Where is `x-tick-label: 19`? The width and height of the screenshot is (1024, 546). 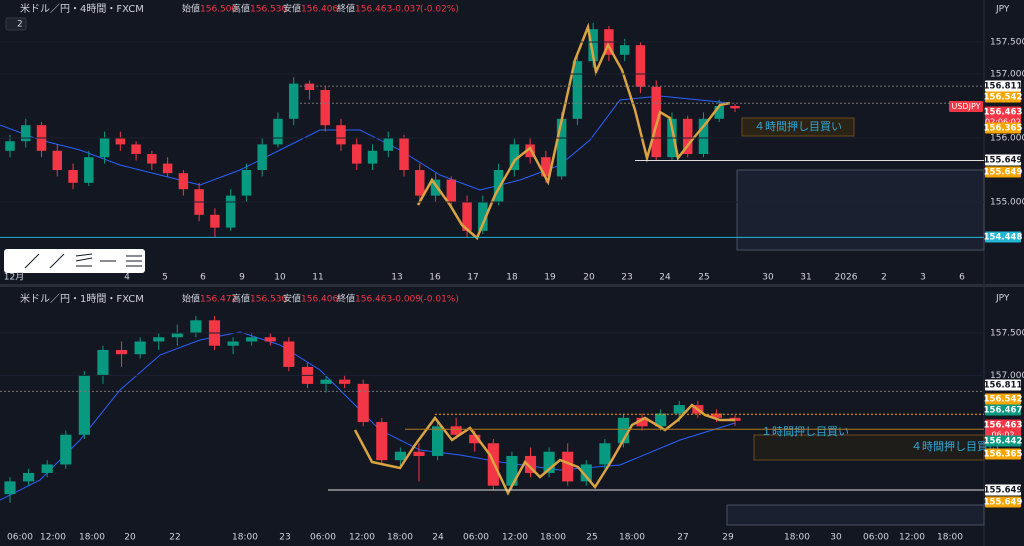 x-tick-label: 19 is located at coordinates (550, 278).